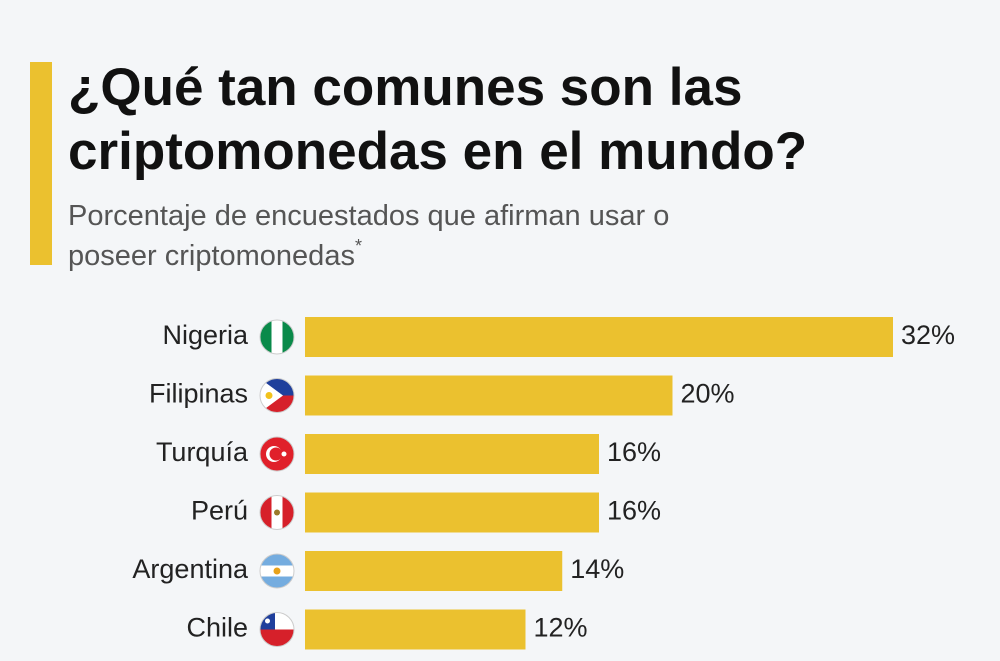 Image resolution: width=1000 pixels, height=661 pixels. I want to click on category-label: Chile, so click(217, 628).